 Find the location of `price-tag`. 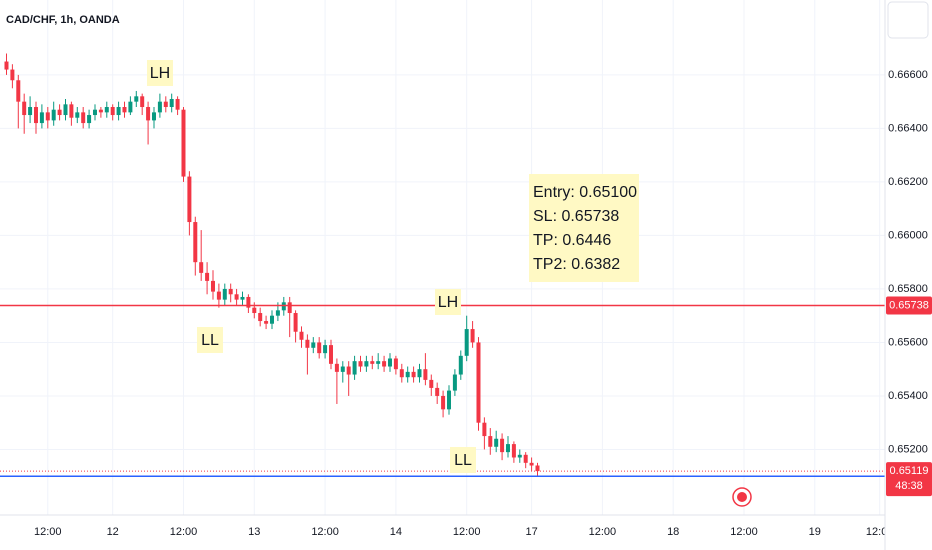

price-tag is located at coordinates (909, 305).